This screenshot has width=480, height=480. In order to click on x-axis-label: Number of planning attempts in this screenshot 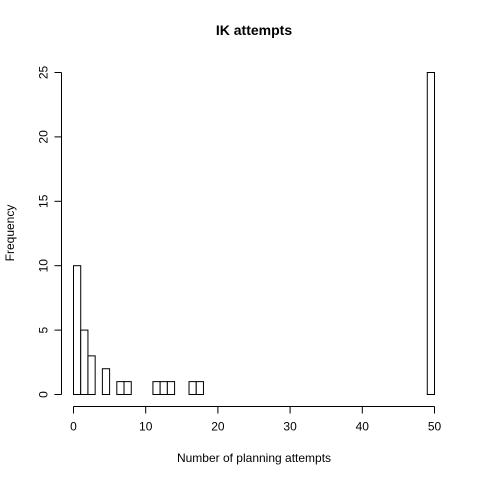, I will do `click(254, 458)`.